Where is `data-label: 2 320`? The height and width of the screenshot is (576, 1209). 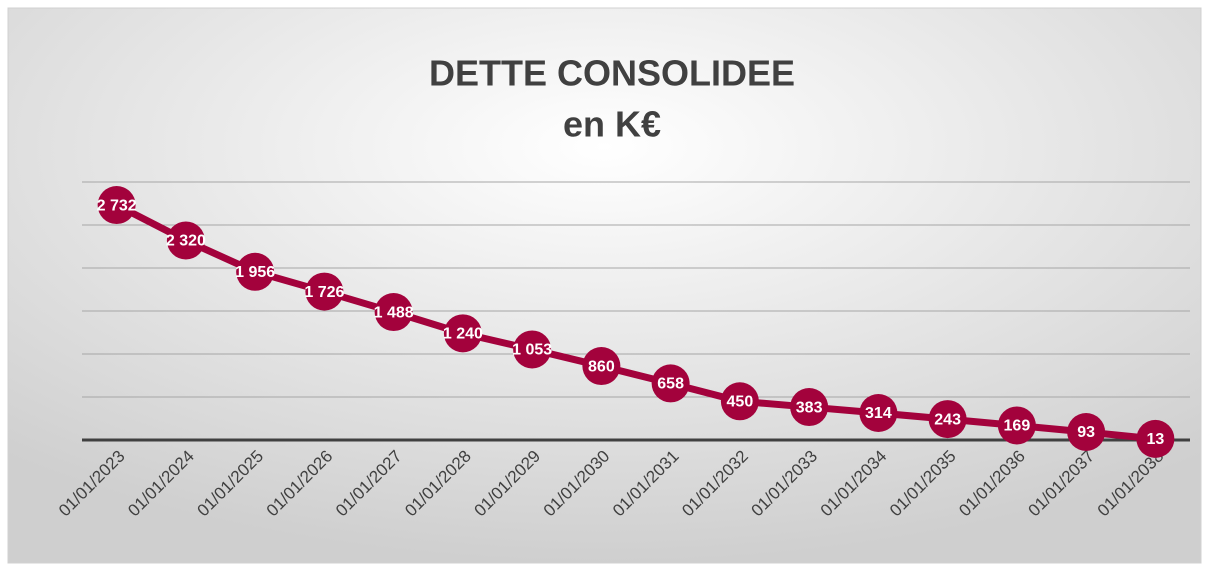 data-label: 2 320 is located at coordinates (186, 241).